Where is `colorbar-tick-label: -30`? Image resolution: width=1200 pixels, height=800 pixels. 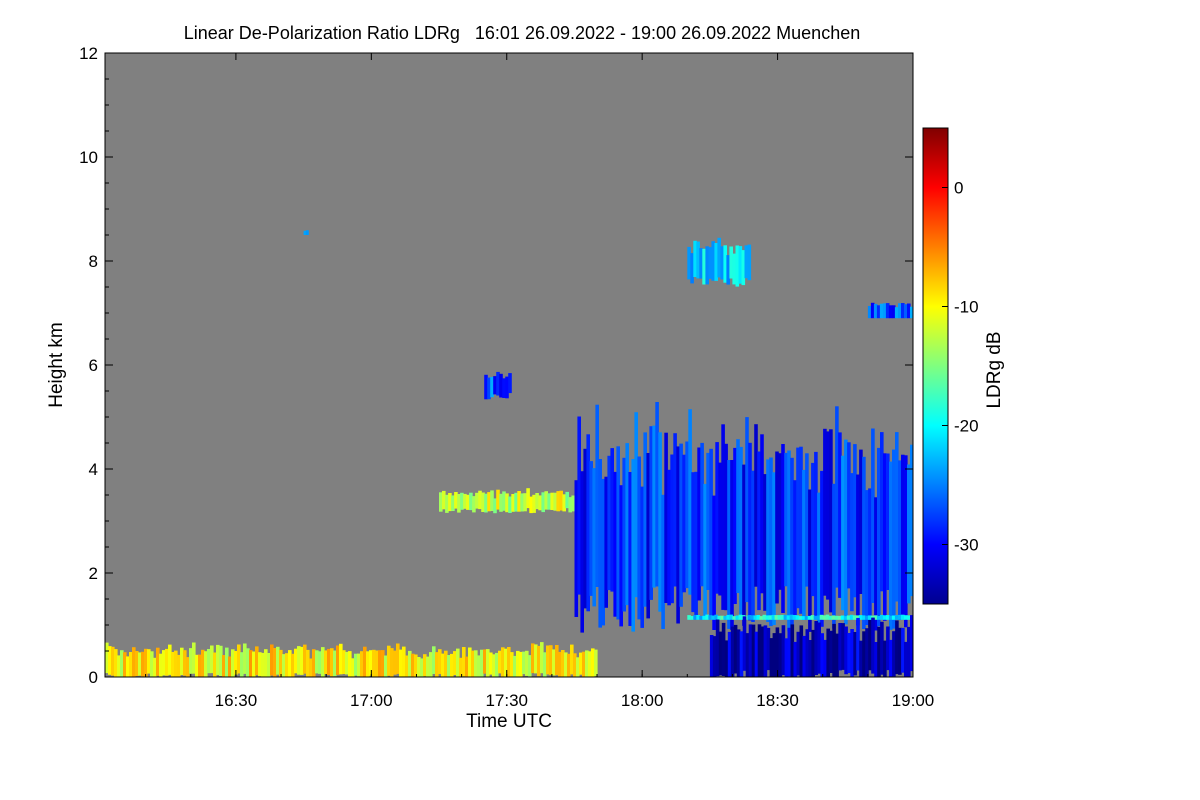 colorbar-tick-label: -30 is located at coordinates (966, 545).